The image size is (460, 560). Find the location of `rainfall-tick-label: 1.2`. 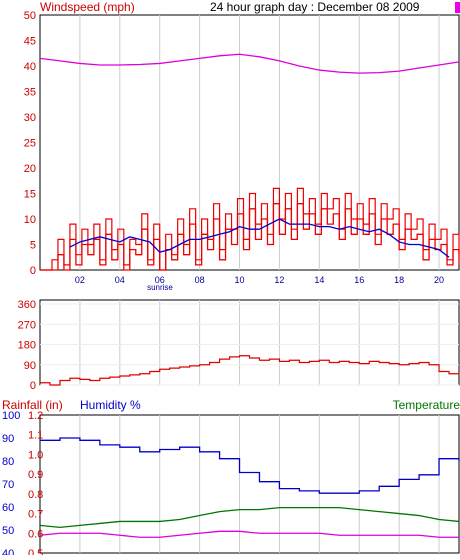

rainfall-tick-label: 1.2 is located at coordinates (35, 416).